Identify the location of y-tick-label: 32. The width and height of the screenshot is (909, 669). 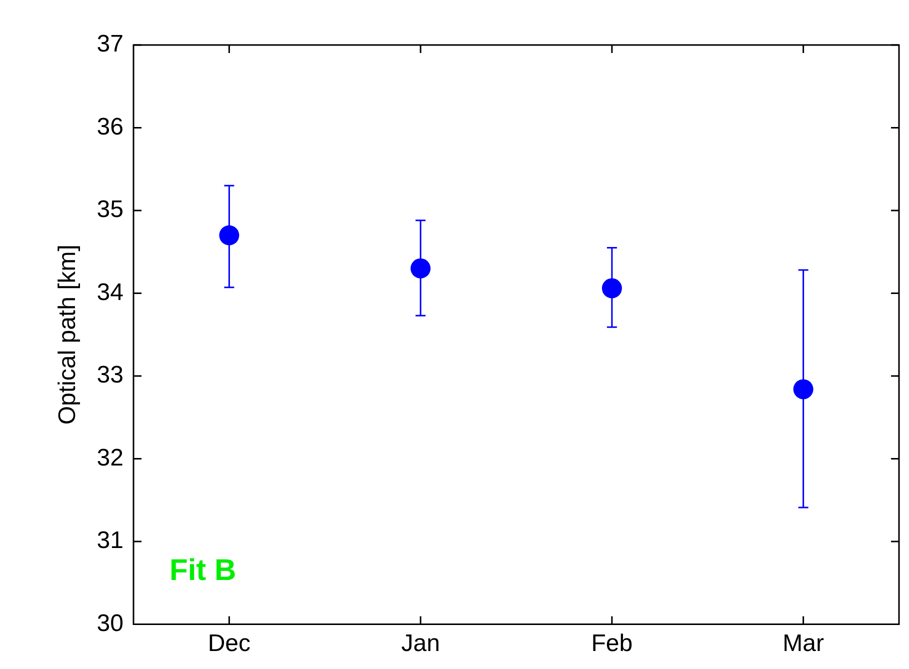
(110, 458).